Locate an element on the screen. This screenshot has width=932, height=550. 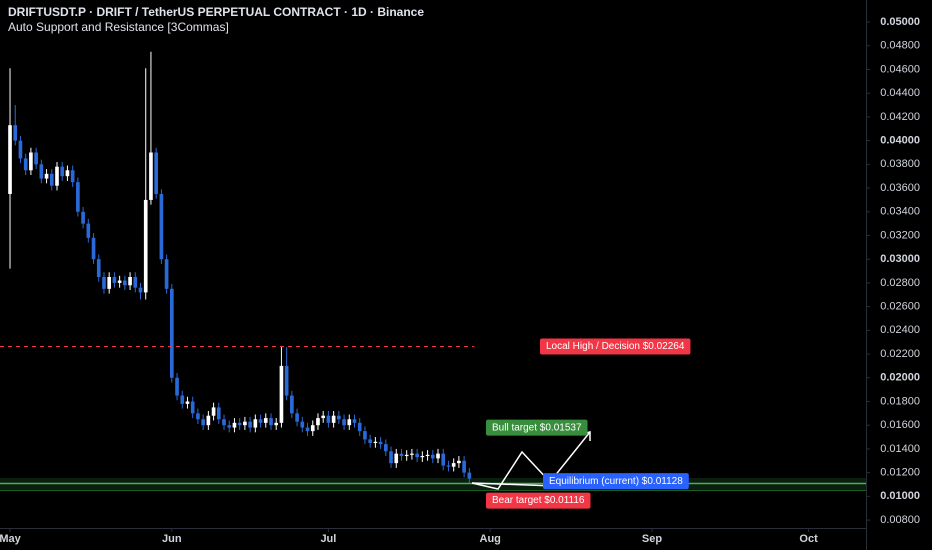
y-tick-label: 0.03800 is located at coordinates (900, 164).